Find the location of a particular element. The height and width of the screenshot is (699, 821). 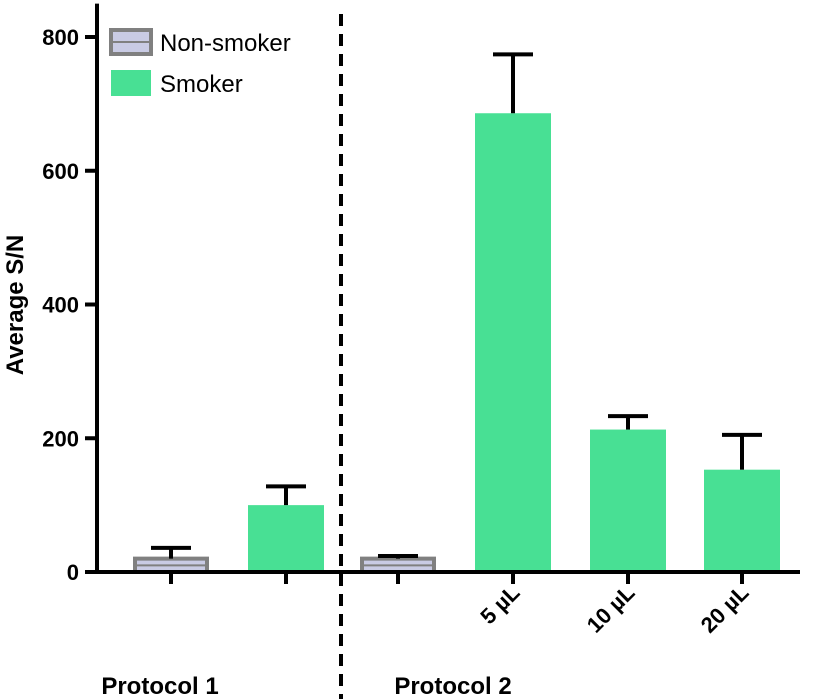

y-tick-label: 400 is located at coordinates (60, 305).